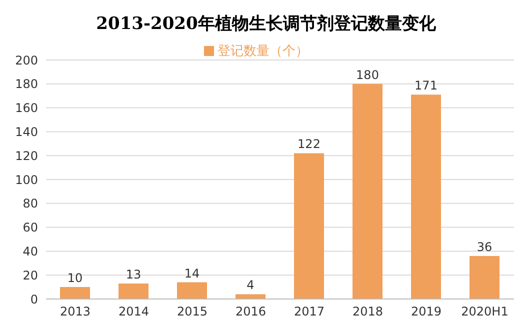 Image resolution: width=532 pixels, height=335 pixels. What do you see at coordinates (250, 285) in the screenshot?
I see `data-label: 4` at bounding box center [250, 285].